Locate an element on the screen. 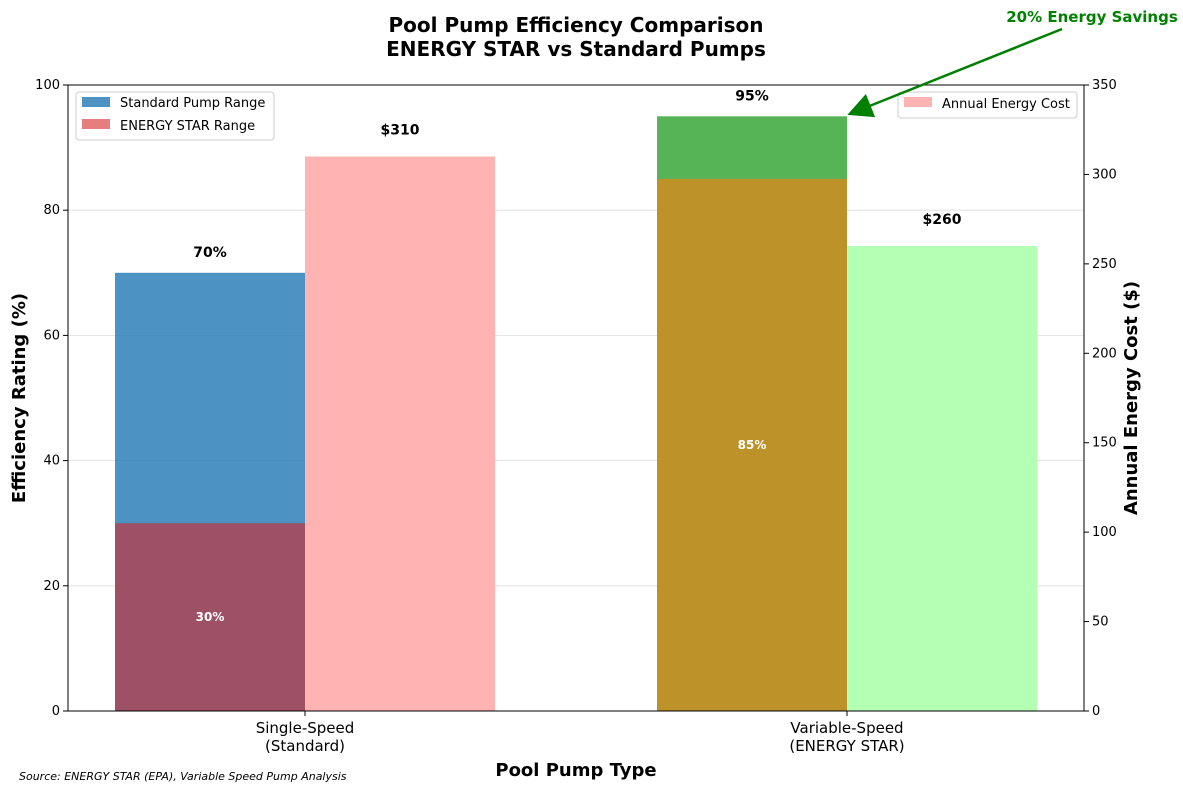 This screenshot has width=1183, height=793. legend-swatch-annual-cost is located at coordinates (918, 102).